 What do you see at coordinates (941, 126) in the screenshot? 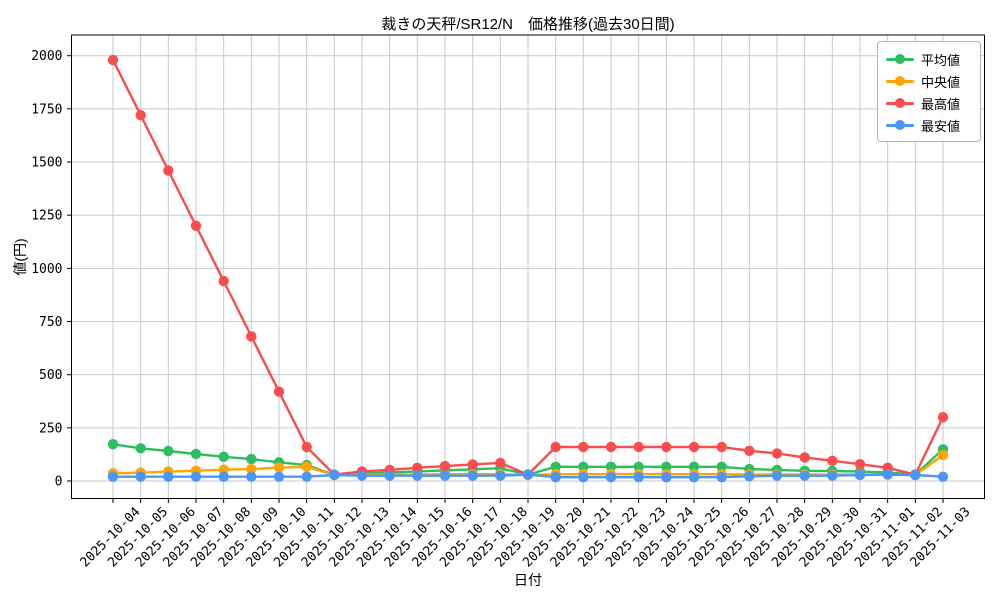
I see `legend-label-min: 最安値` at bounding box center [941, 126].